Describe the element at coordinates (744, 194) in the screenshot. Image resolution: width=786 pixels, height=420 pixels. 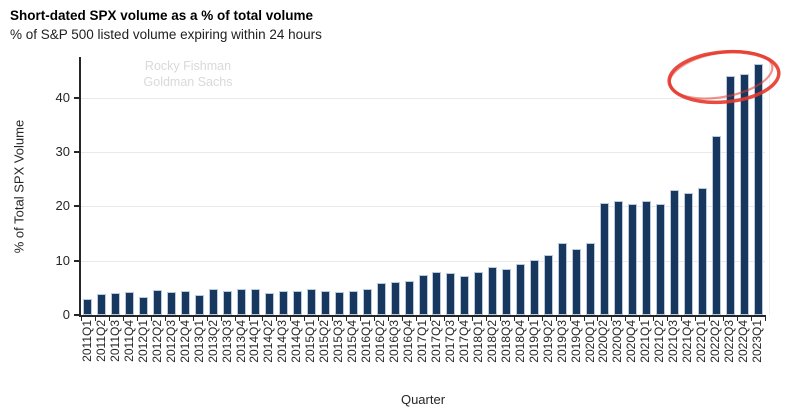
I see `bar-2022Q4` at that location.